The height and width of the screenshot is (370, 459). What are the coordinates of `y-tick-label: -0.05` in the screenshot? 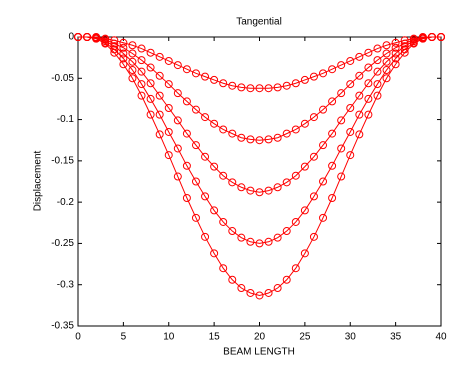 It's located at (62, 78).